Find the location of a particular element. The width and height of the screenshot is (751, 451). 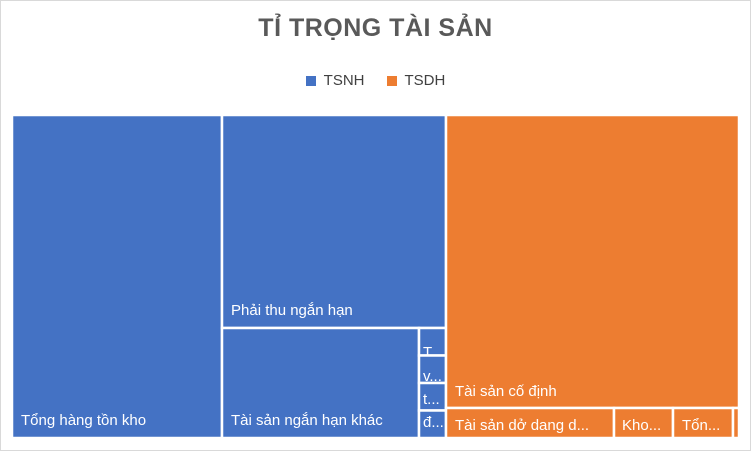

treemap-tile-label-2: Phải thu ngắn hạn is located at coordinates (292, 310).